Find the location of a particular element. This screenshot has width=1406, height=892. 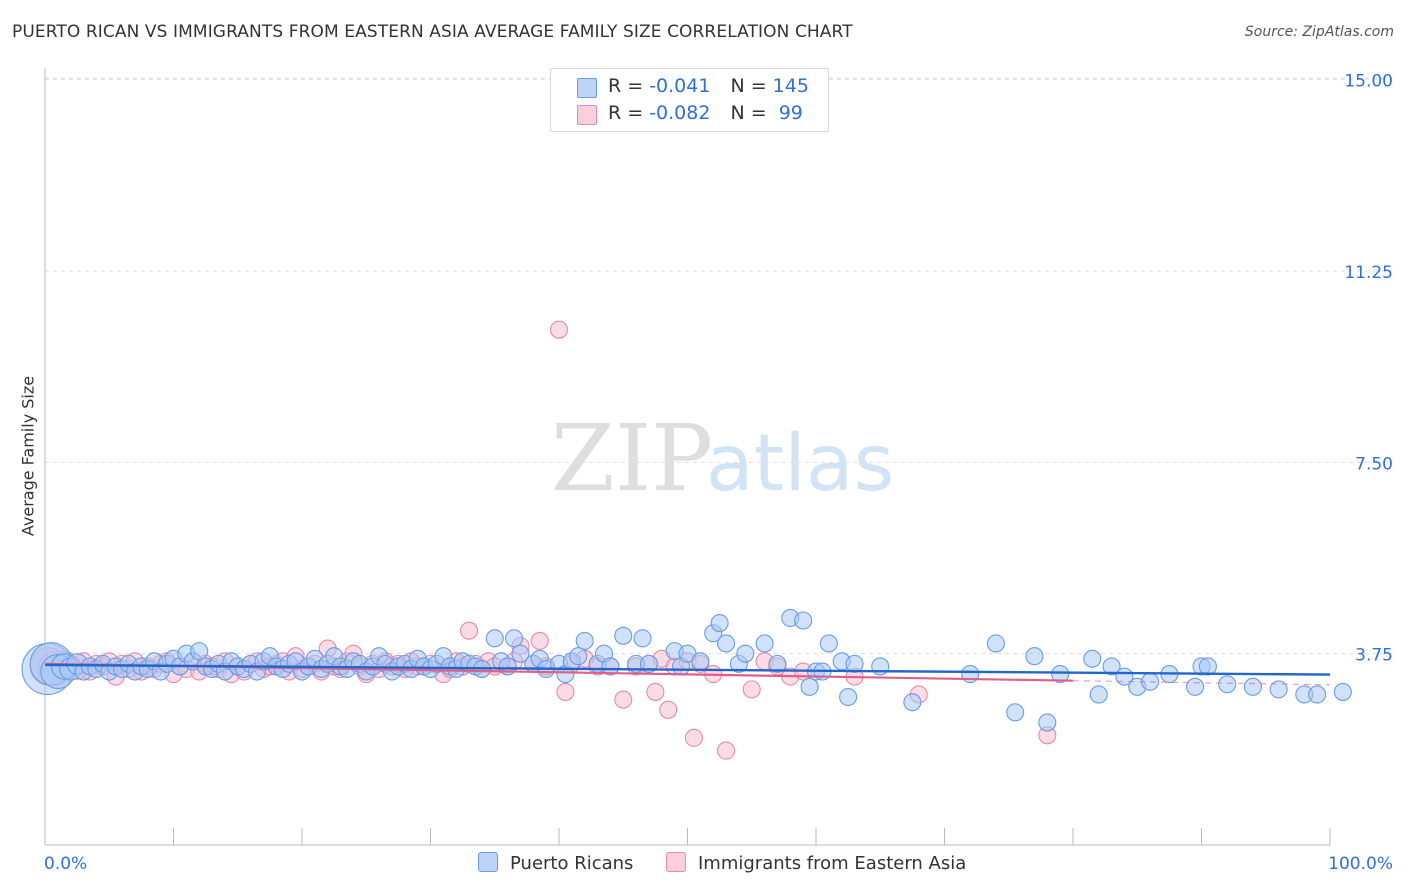

r-value: -0.041 is located at coordinates (680, 86).